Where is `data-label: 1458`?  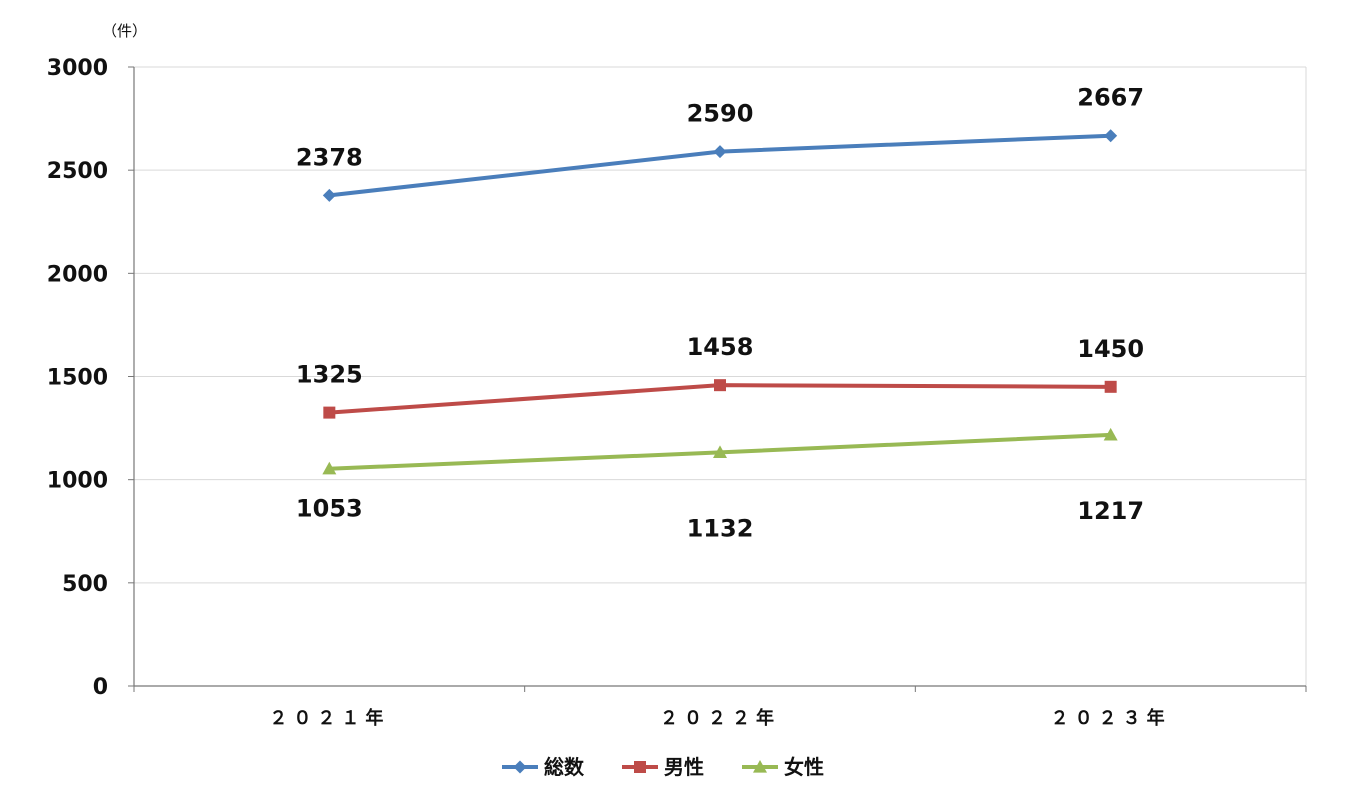
data-label: 1458 is located at coordinates (720, 347).